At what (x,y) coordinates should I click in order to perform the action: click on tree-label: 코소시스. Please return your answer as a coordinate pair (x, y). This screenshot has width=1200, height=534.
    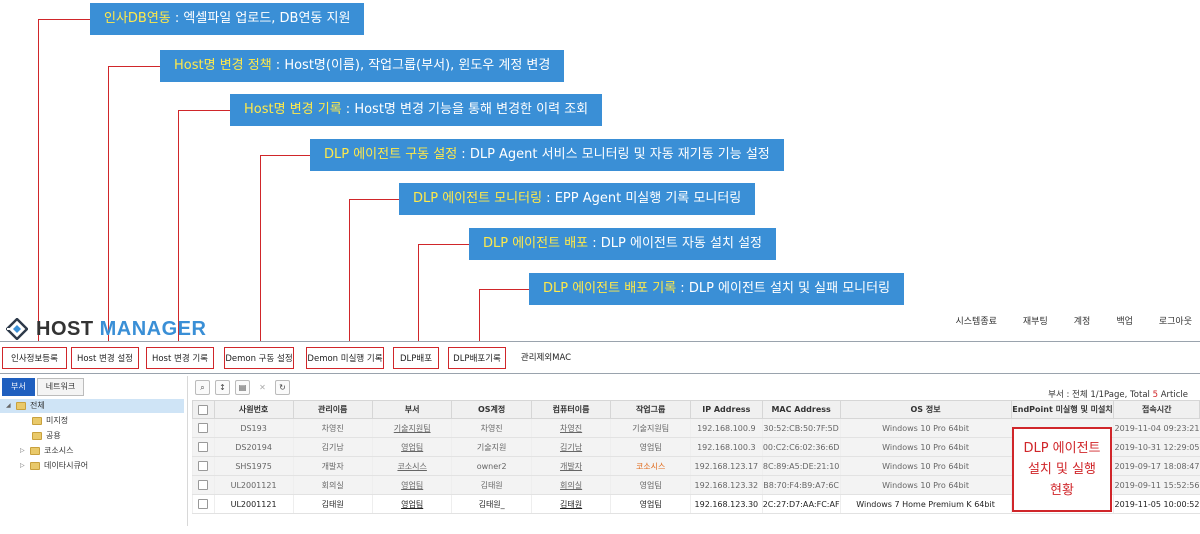
    Looking at the image, I should click on (59, 450).